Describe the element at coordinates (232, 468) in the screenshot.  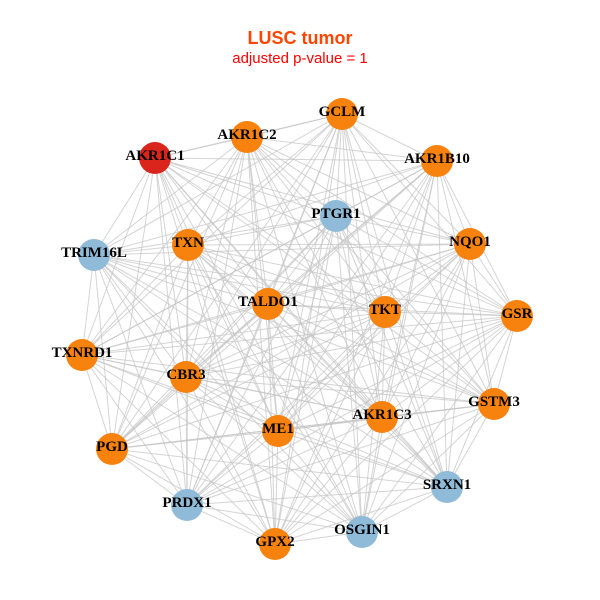
I see `edge-ME1-PRDX1` at that location.